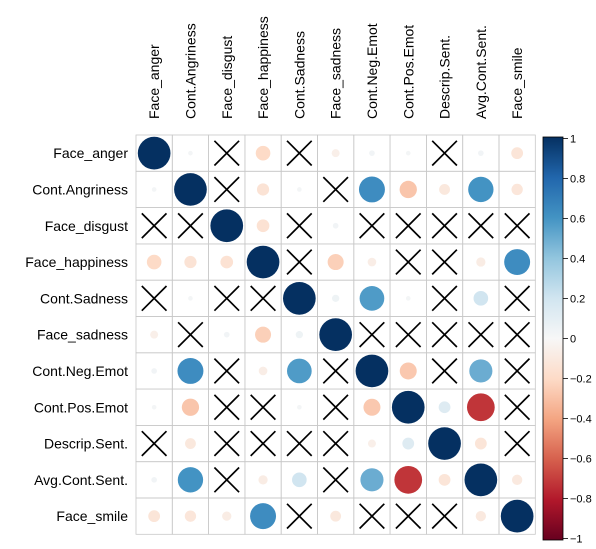 The width and height of the screenshot is (596, 549). I want to click on column-label: Descrip.Sent., so click(445, 77).